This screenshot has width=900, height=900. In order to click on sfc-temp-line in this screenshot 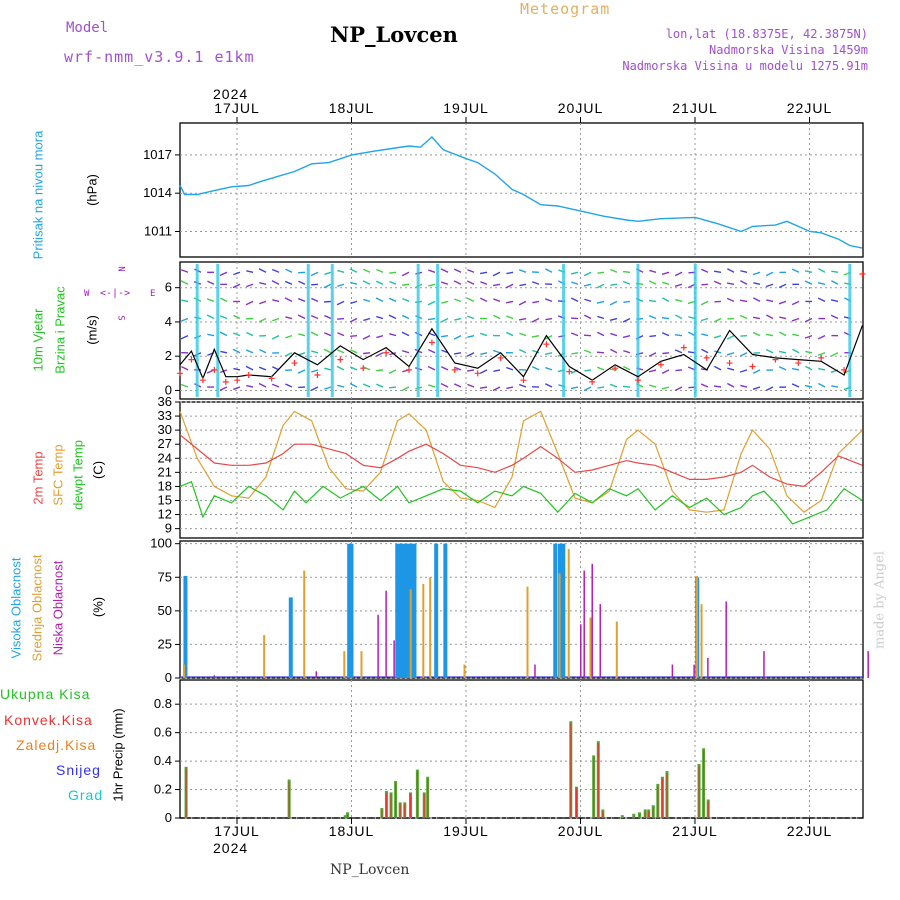, I will do `click(521, 461)`.